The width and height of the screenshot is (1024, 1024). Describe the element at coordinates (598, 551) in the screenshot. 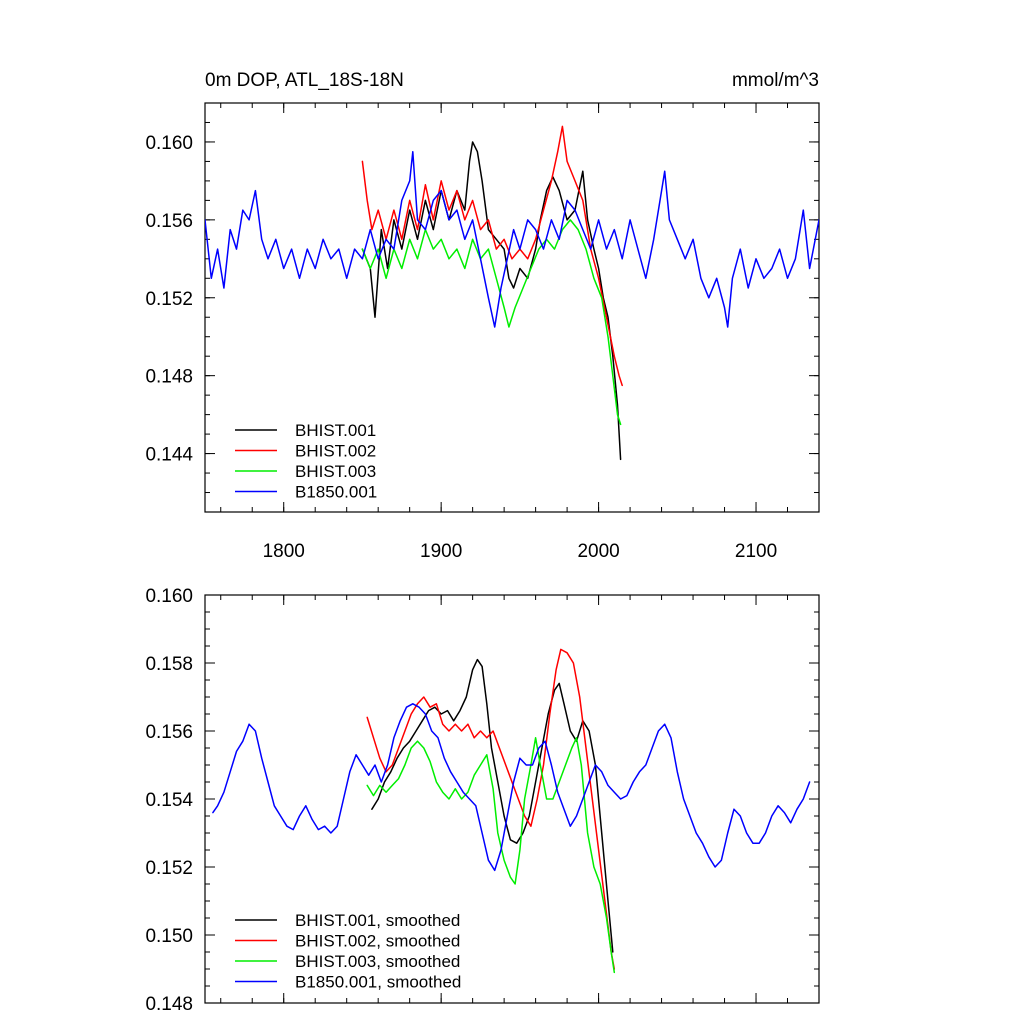

I see `x-tick-label: 2000` at that location.